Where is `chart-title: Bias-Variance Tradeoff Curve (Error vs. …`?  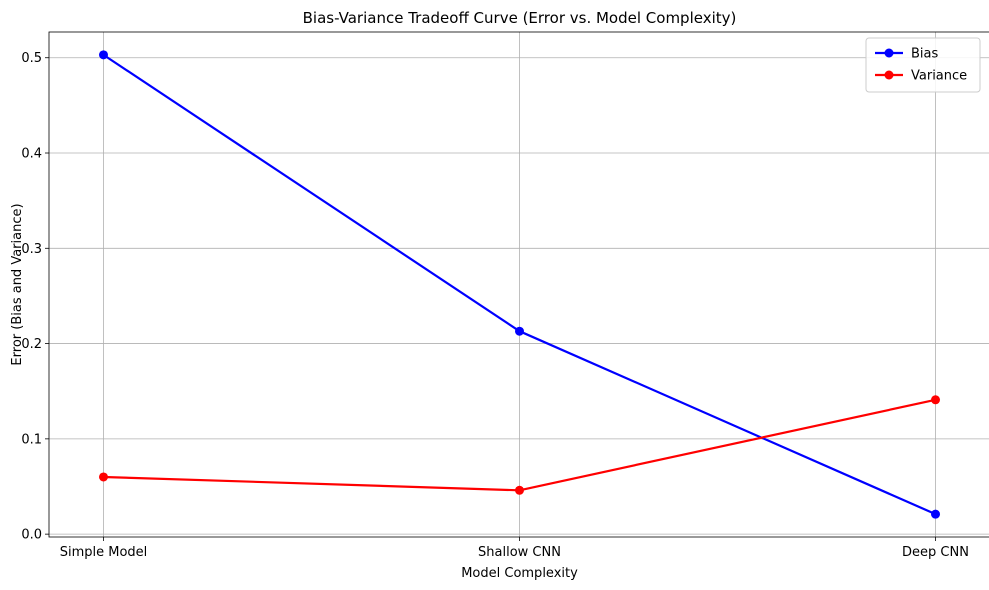
chart-title: Bias-Variance Tradeoff Curve (Error vs. … is located at coordinates (520, 18).